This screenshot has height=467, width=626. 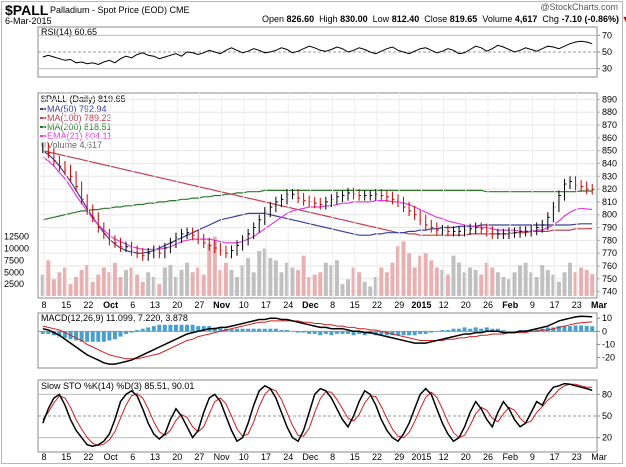 I want to click on volume-axis-tick-label: 2500, so click(x=14, y=284).